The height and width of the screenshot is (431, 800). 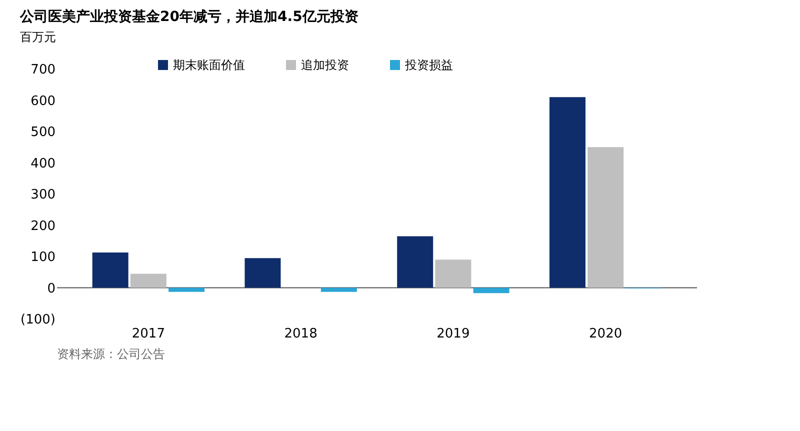 I want to click on y-tick-label: (100), so click(x=38, y=320).